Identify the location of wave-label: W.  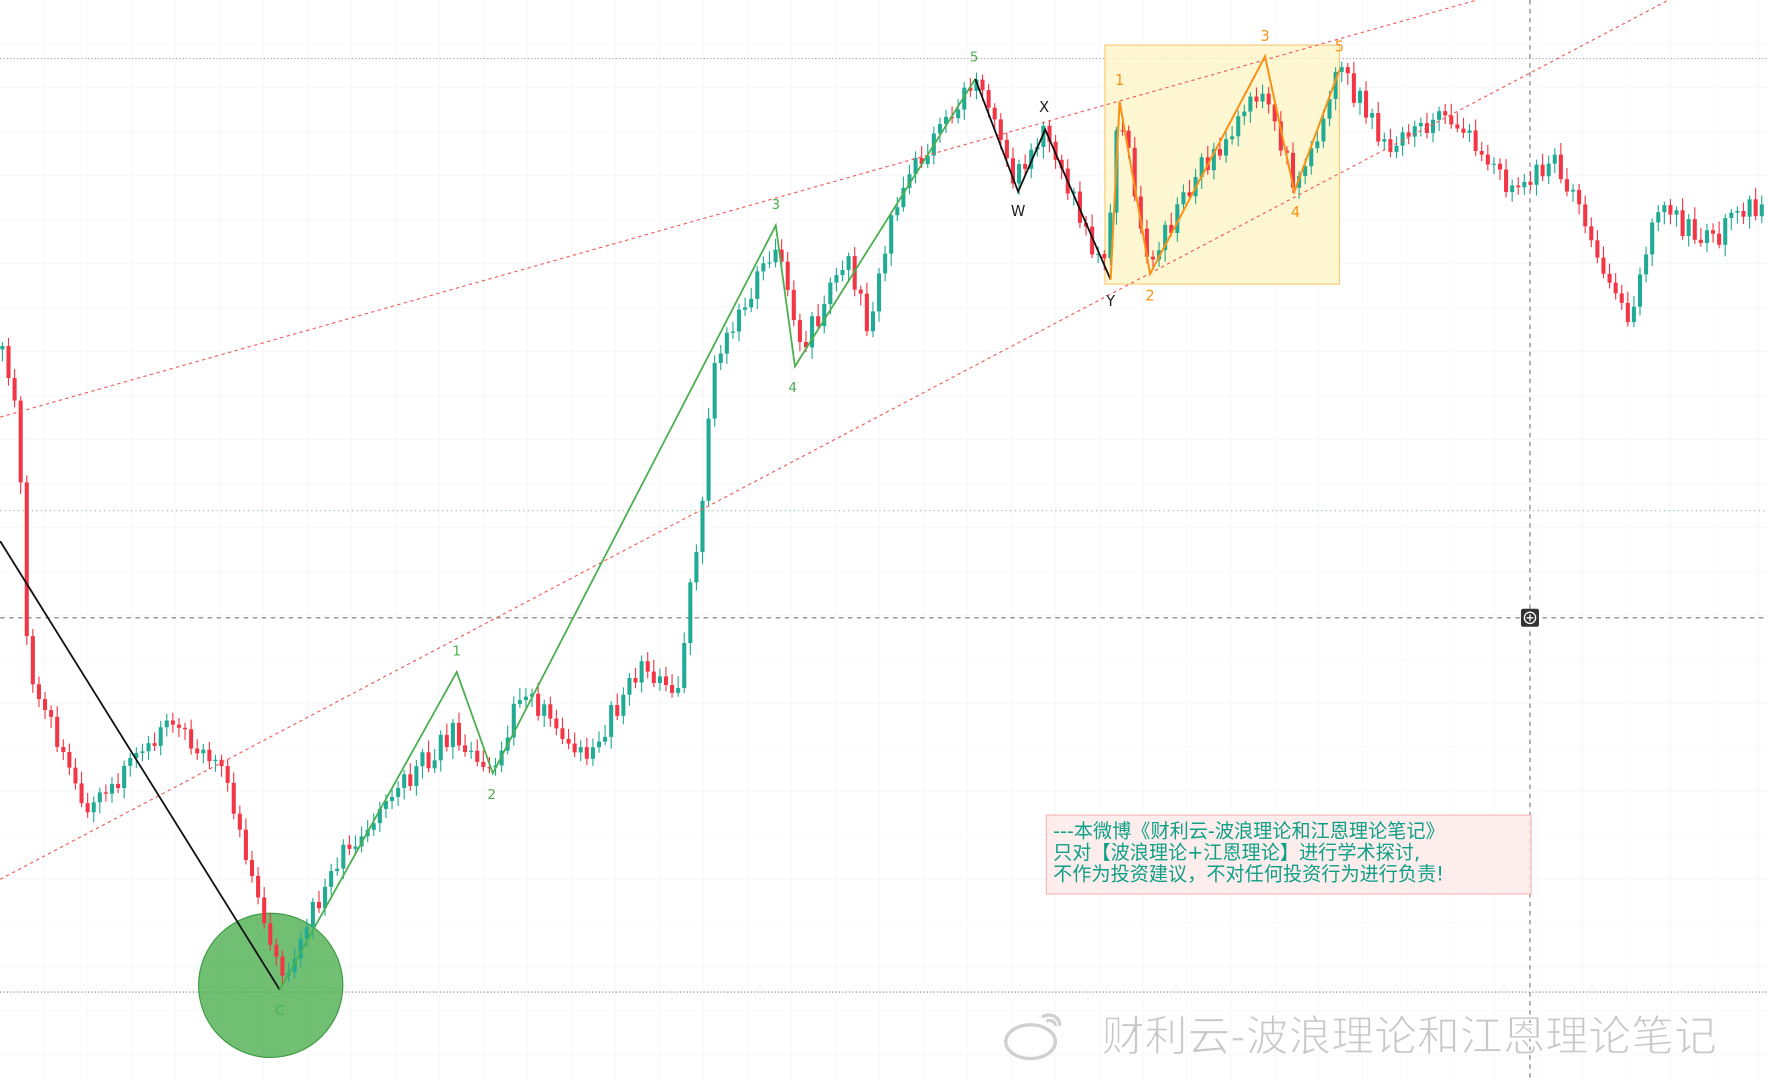
(1018, 211).